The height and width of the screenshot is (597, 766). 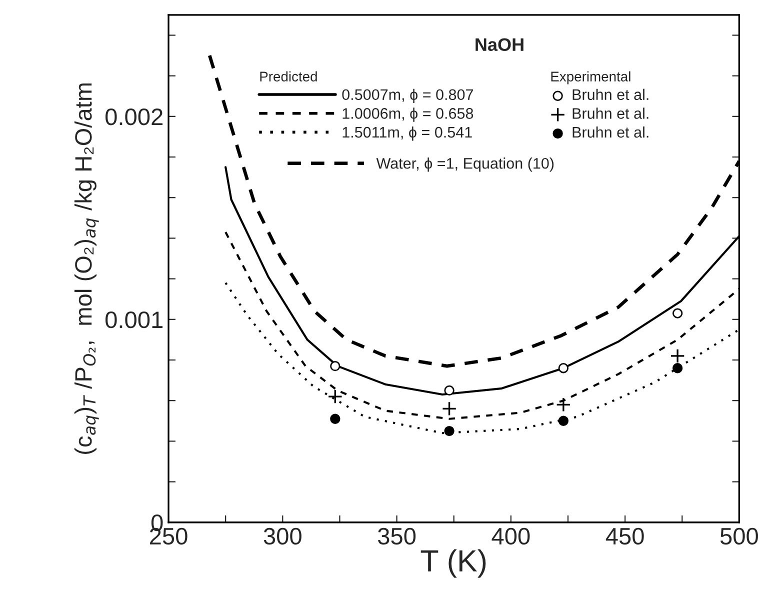 I want to click on x-tick-label: 500, so click(x=739, y=536).